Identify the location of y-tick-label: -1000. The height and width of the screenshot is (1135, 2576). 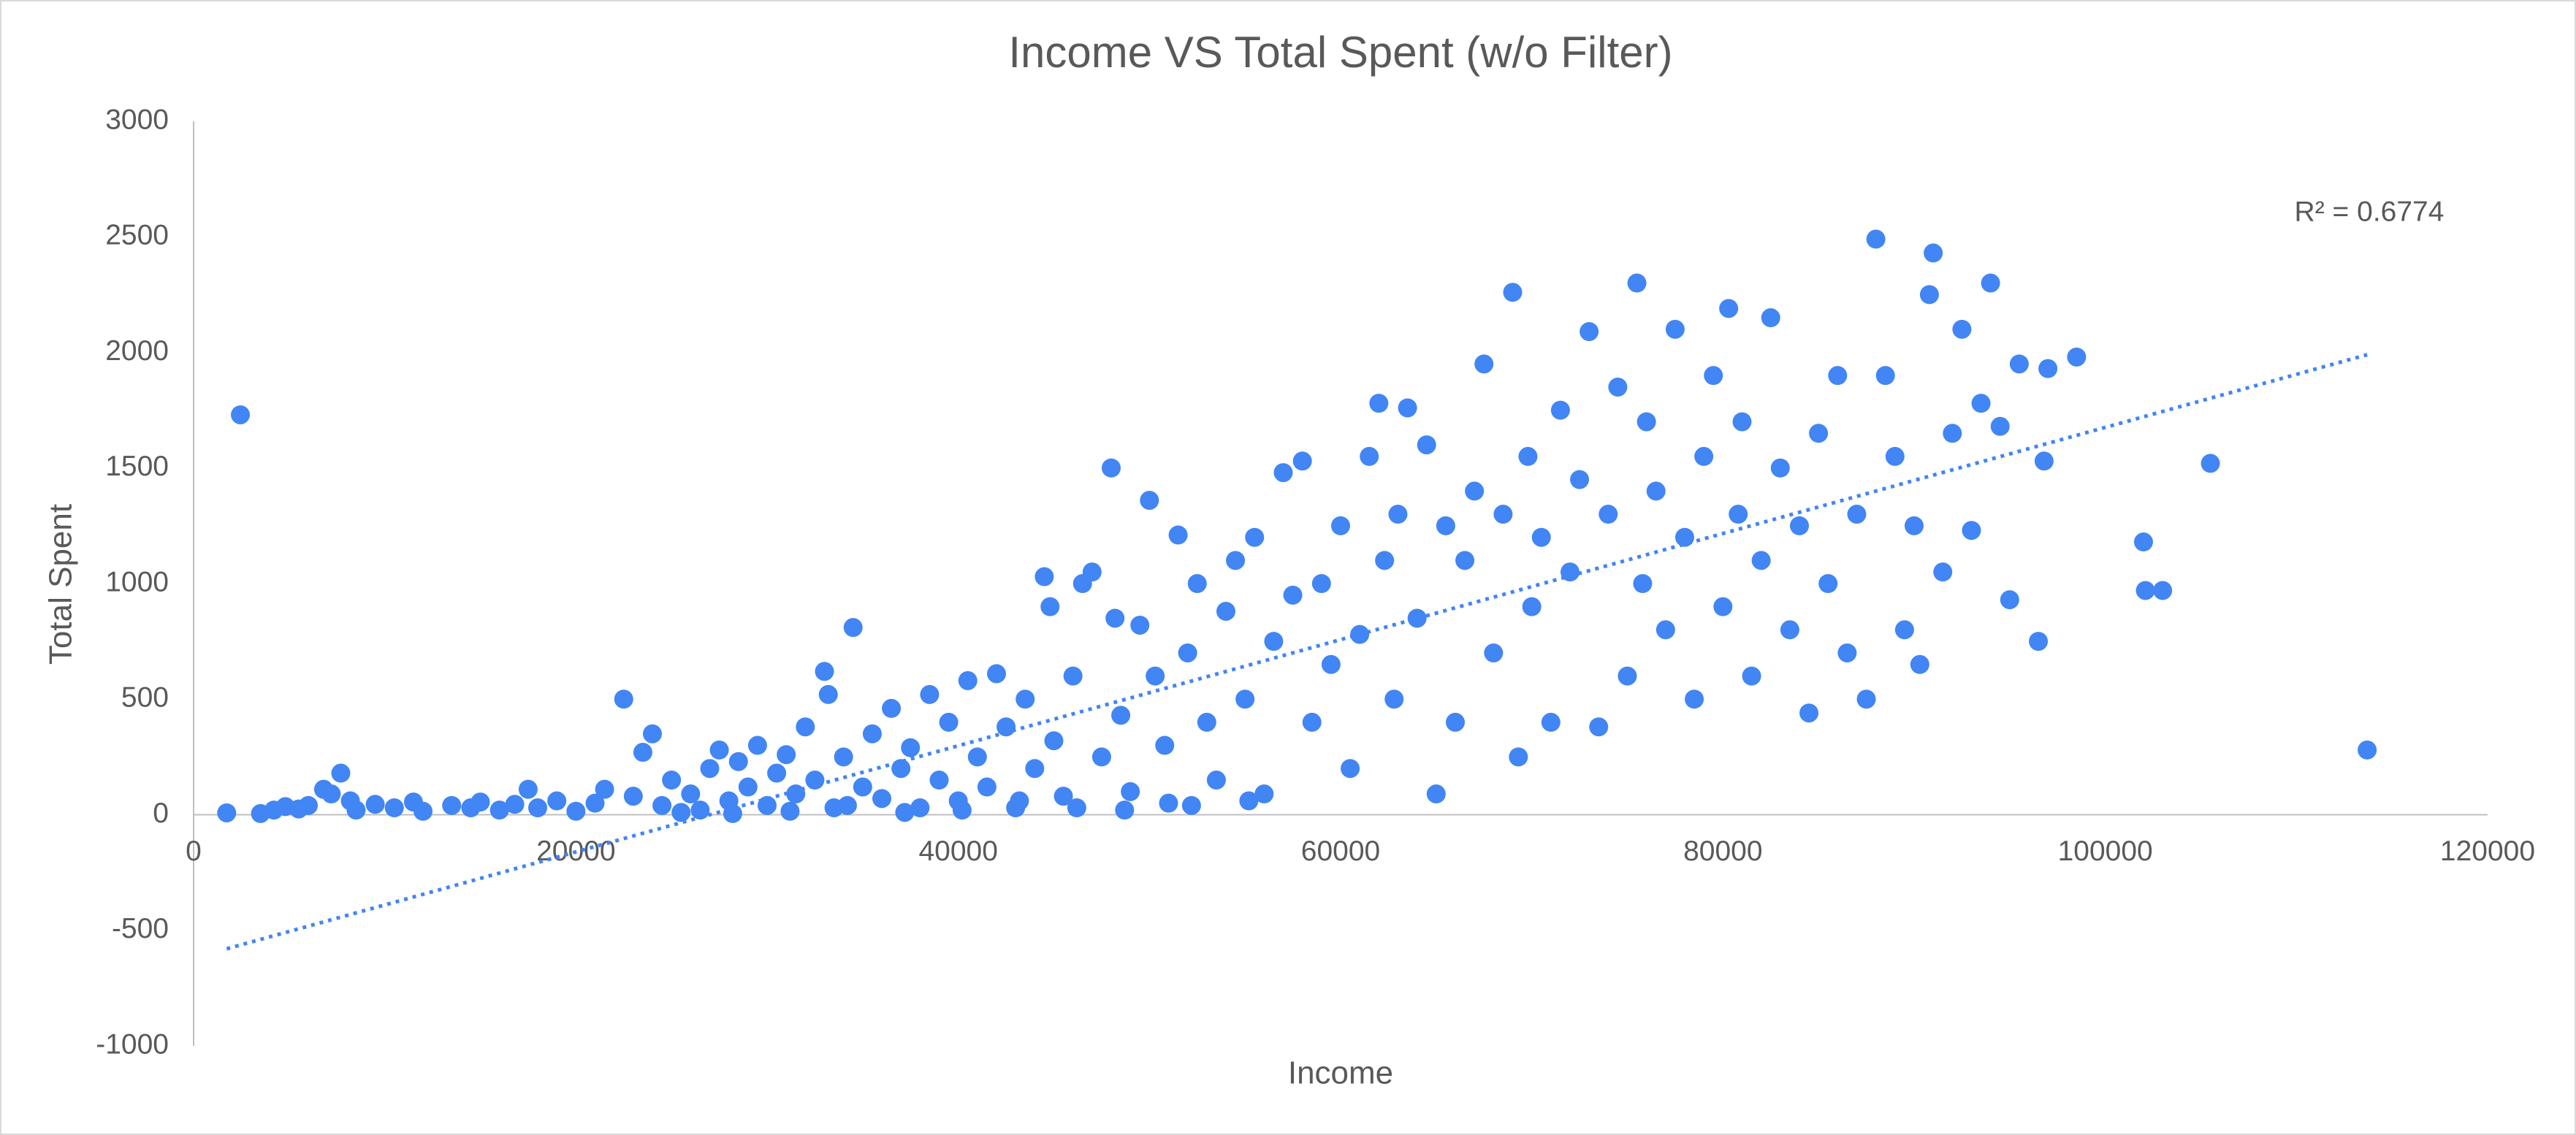
(133, 1044).